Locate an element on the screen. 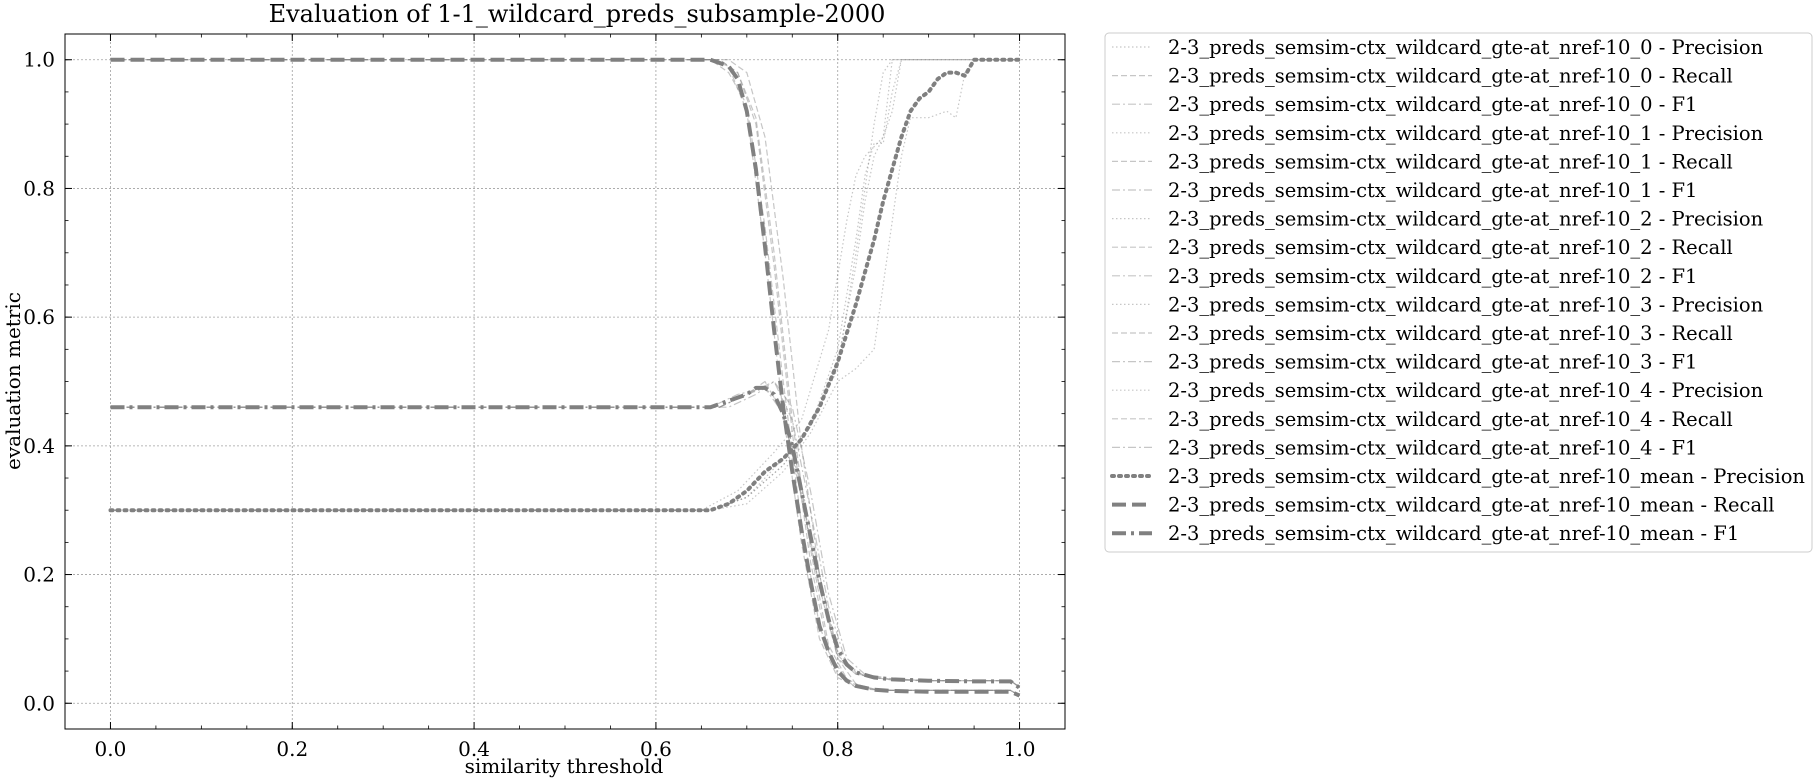 The height and width of the screenshot is (781, 1817). x-tick-label: 0.8 is located at coordinates (838, 749).